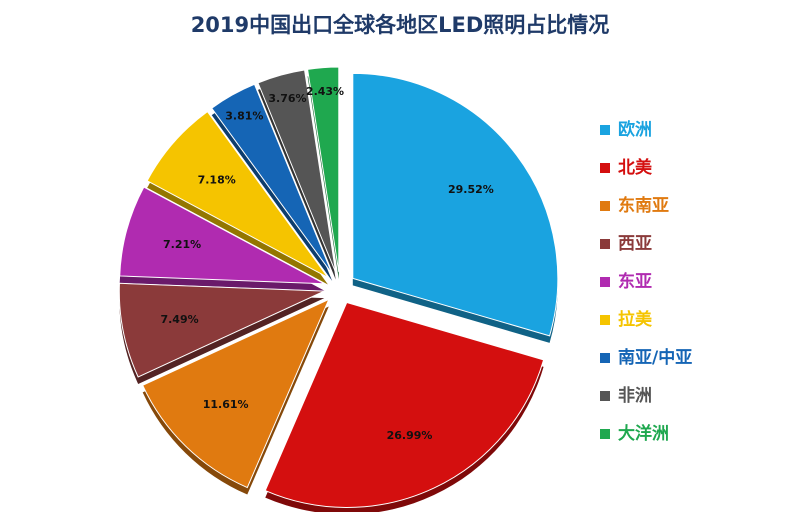 This screenshot has width=800, height=512. What do you see at coordinates (217, 180) in the screenshot?
I see `value-label: 7.18%` at bounding box center [217, 180].